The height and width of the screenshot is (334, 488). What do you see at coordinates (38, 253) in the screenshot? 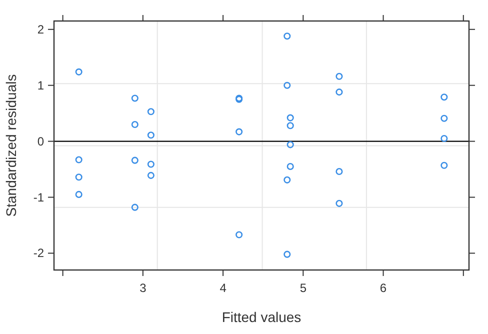
I see `y-tick-label: -2` at bounding box center [38, 253].